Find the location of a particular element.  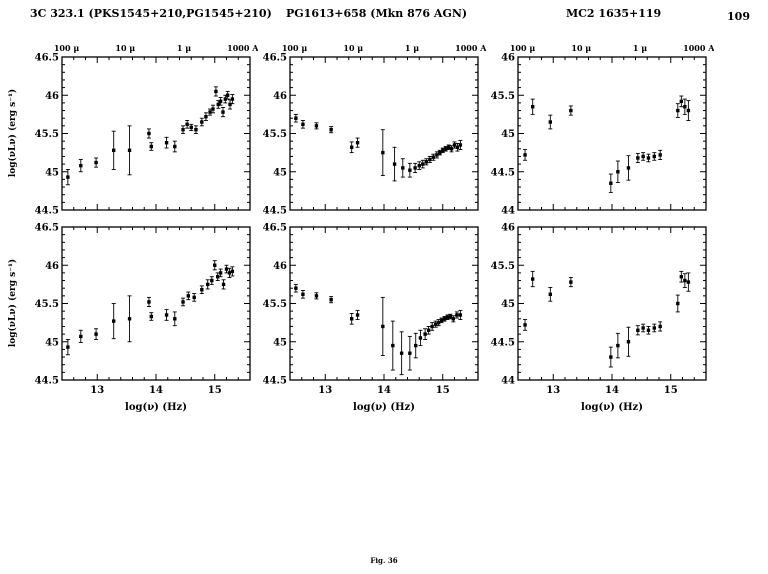

figure-caption: Fig. 36 is located at coordinates (384, 560).